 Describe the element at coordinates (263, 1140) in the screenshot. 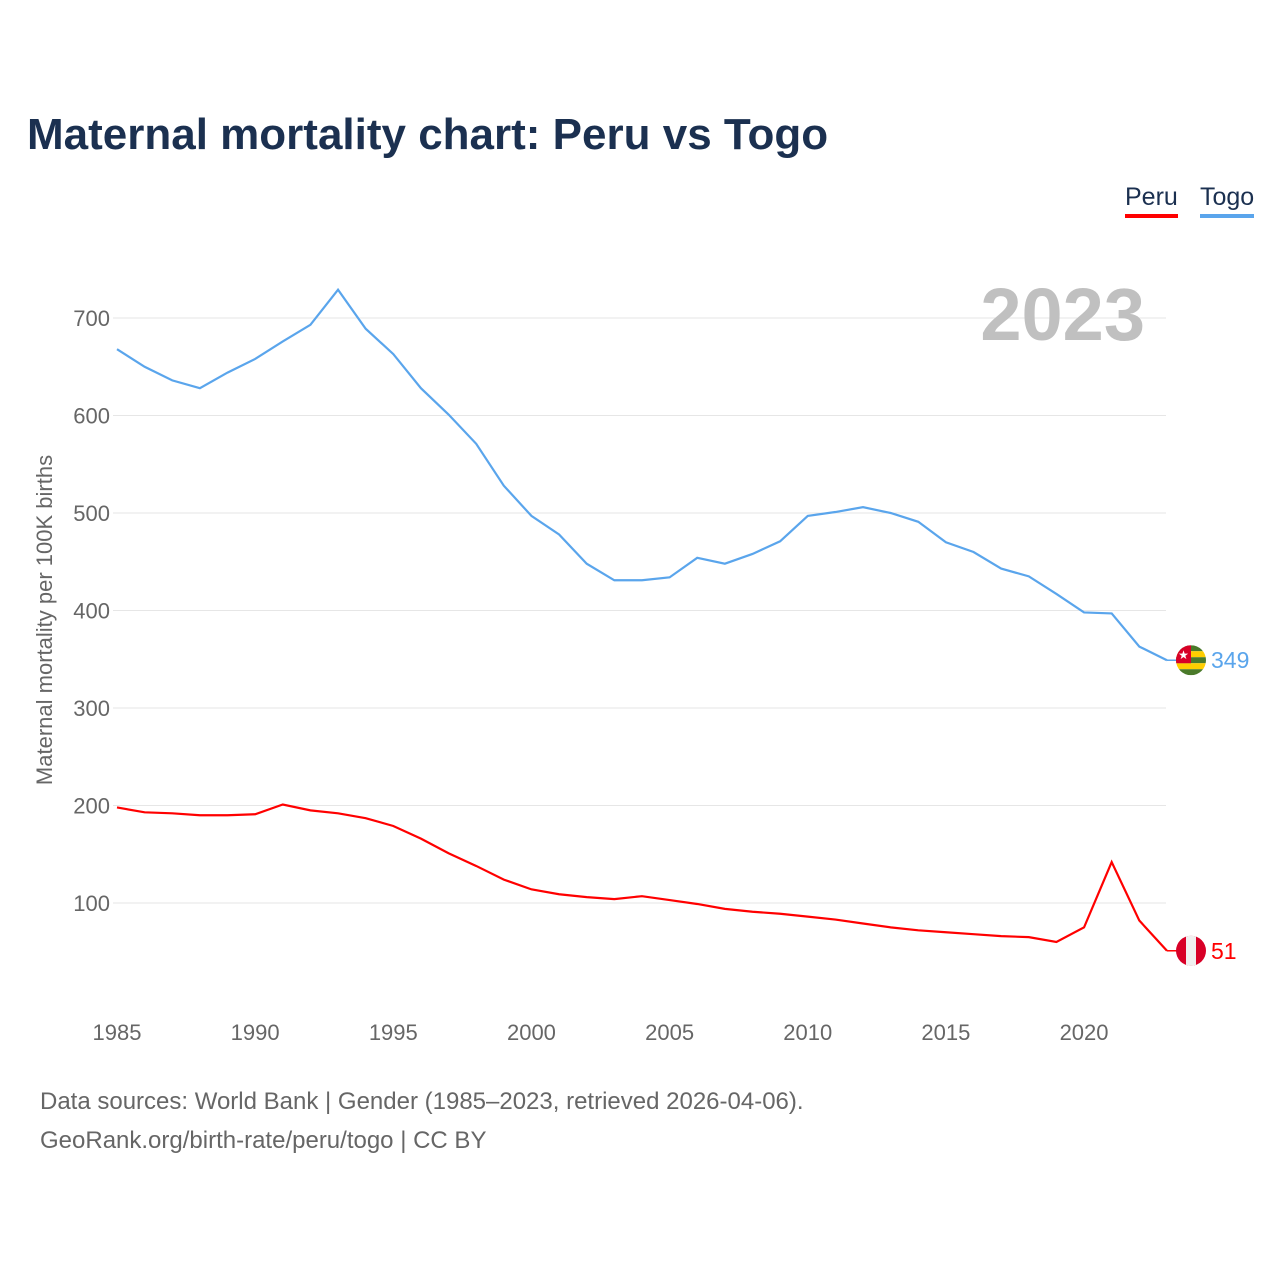

I see `footer-credit: GeoRank.org/birth-rate/peru/togo | CC BY` at that location.